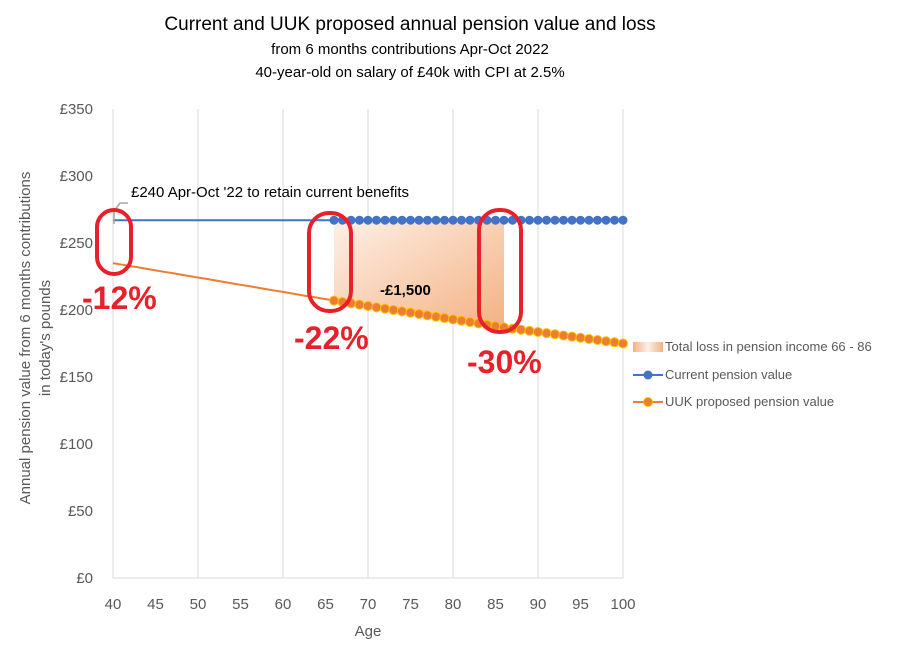  What do you see at coordinates (648, 346) in the screenshot?
I see `legend-swatch-loss` at bounding box center [648, 346].